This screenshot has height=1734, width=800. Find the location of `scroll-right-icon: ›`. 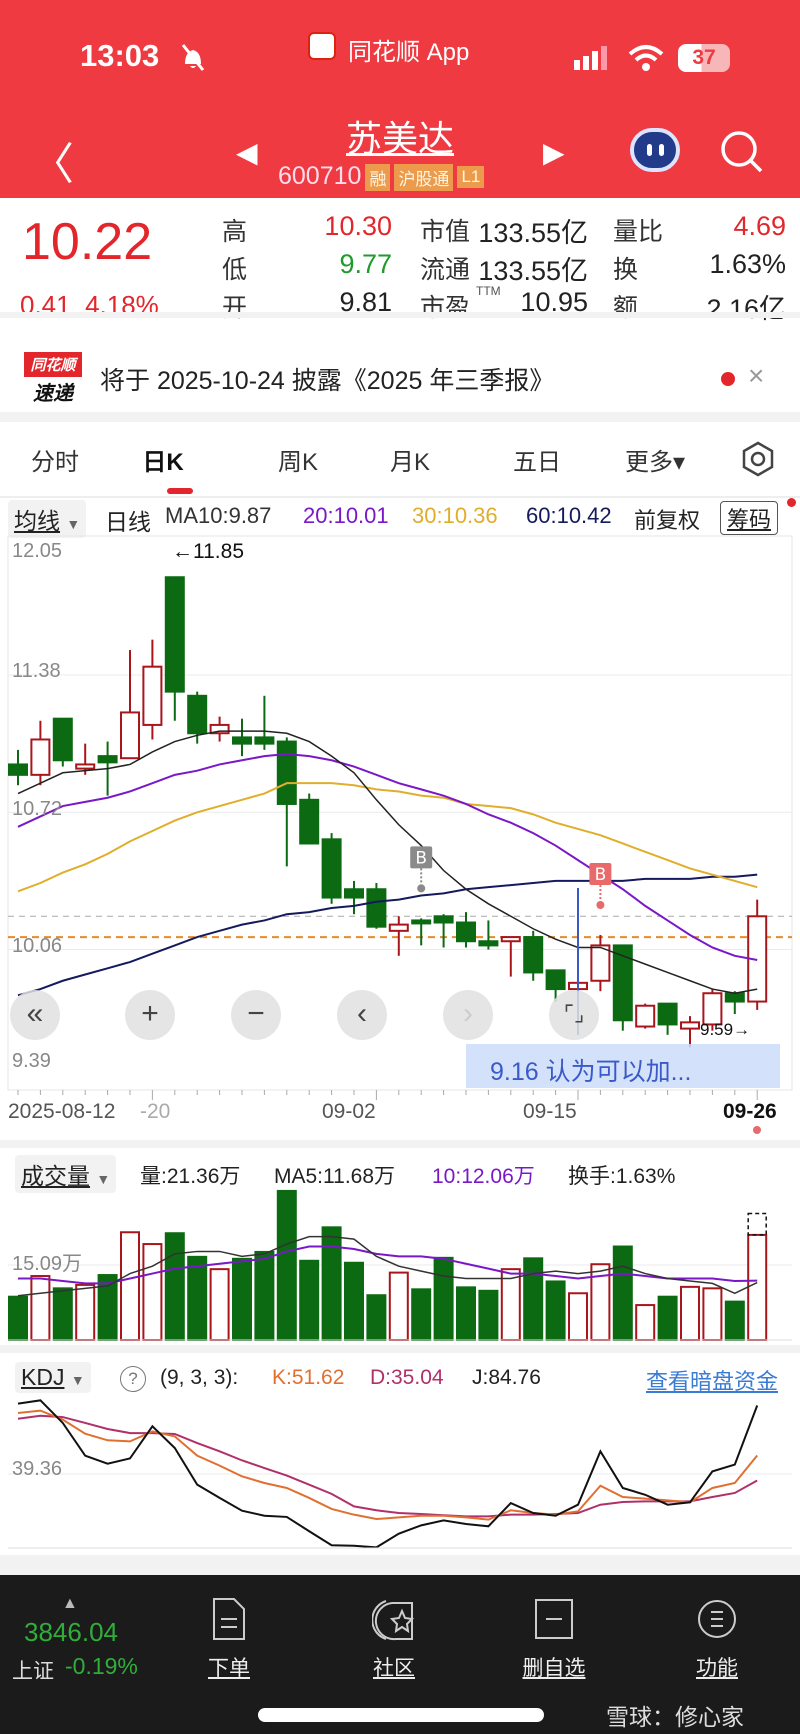

scroll-right-icon: › is located at coordinates (468, 1015).